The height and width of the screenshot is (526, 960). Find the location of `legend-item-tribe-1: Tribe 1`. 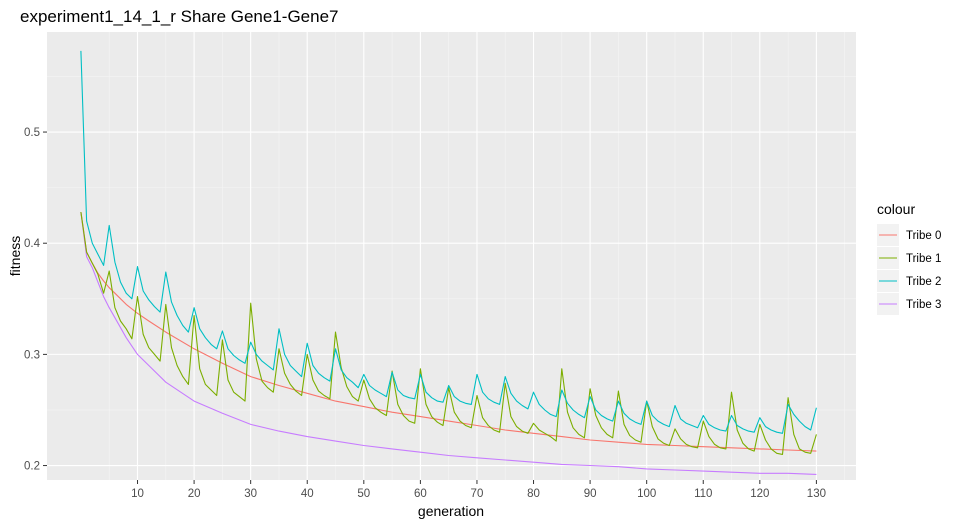

legend-item-tribe-1: Tribe 1 is located at coordinates (909, 258).